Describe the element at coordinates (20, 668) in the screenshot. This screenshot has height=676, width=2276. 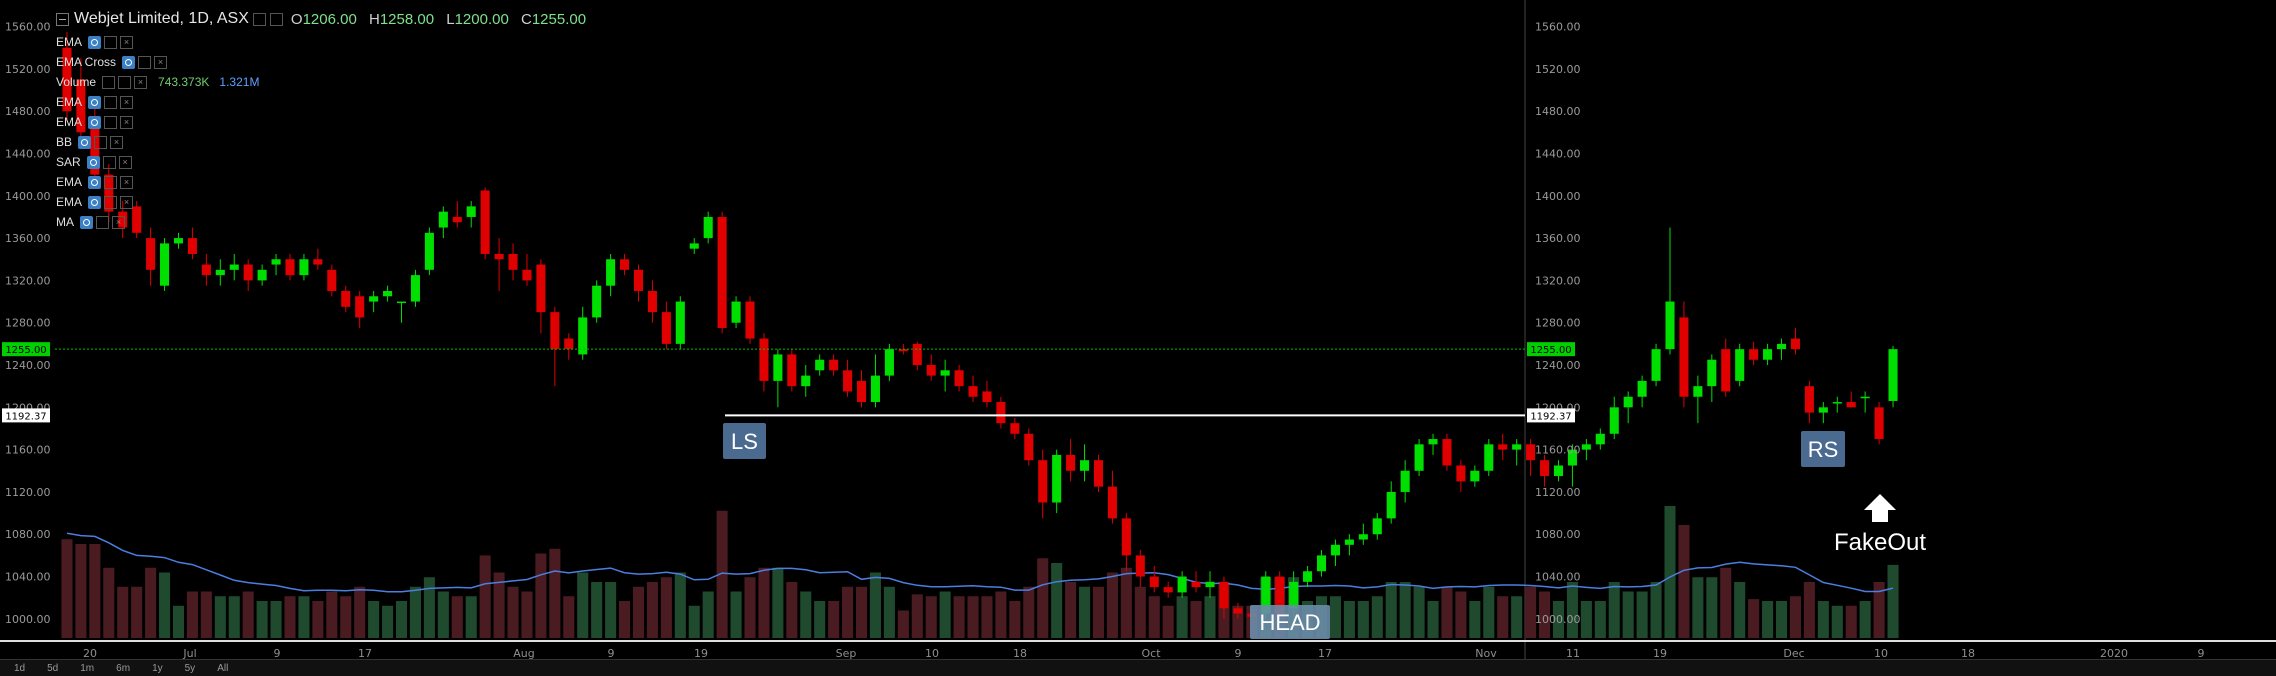
I see `timeframe-1d: 1d` at that location.